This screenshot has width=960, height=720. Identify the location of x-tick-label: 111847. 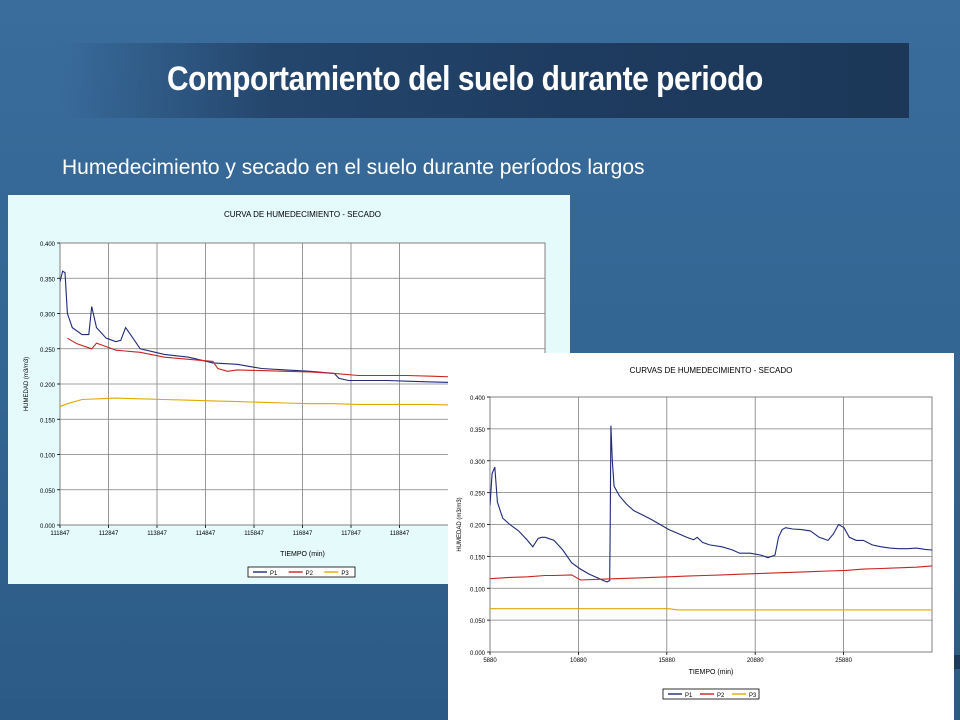
(60, 534).